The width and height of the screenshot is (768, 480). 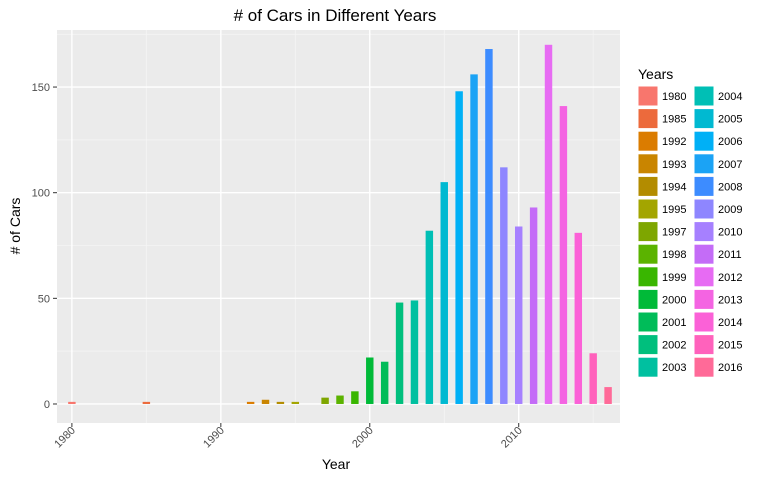 What do you see at coordinates (648, 119) in the screenshot?
I see `legend-key-1985` at bounding box center [648, 119].